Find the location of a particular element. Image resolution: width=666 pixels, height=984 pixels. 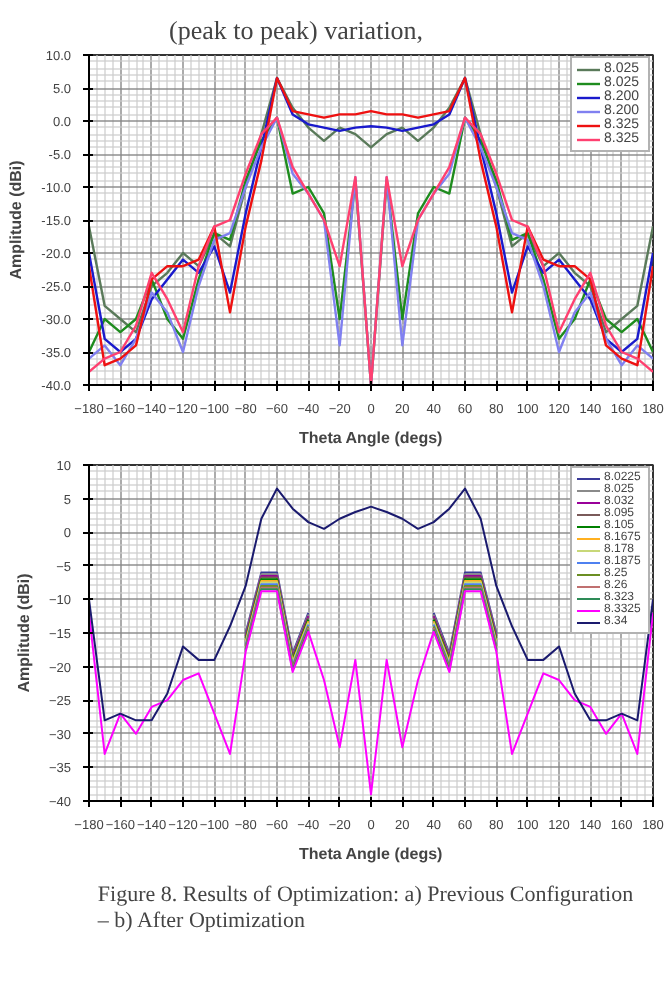

text: (peak to peak) variation, is located at coordinates (296, 30).